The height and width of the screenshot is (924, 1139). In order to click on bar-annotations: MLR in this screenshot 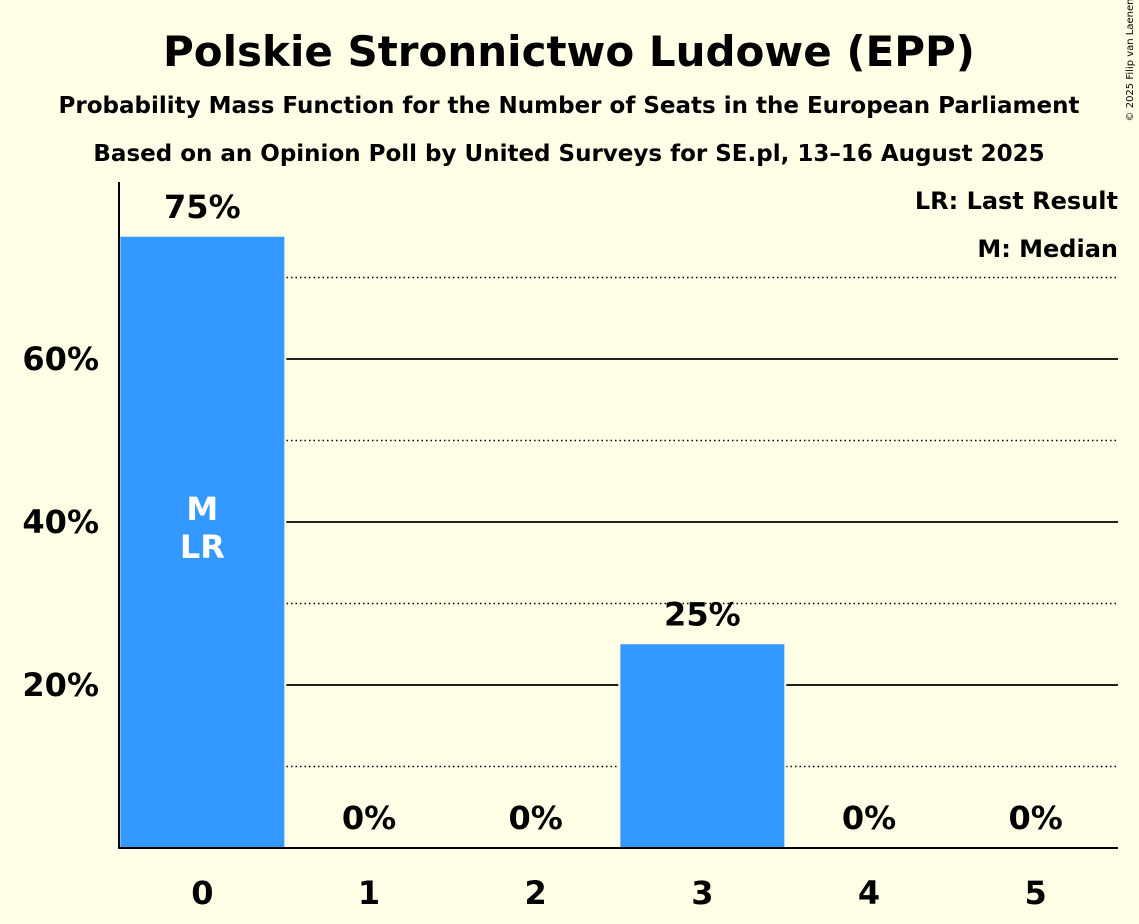, I will do `click(202, 528)`.